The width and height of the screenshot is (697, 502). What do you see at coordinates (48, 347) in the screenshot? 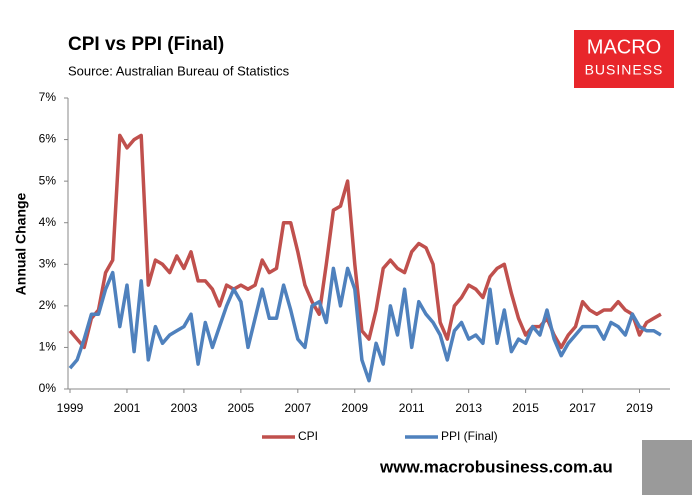
I see `y-tick-label: 1%` at bounding box center [48, 347].